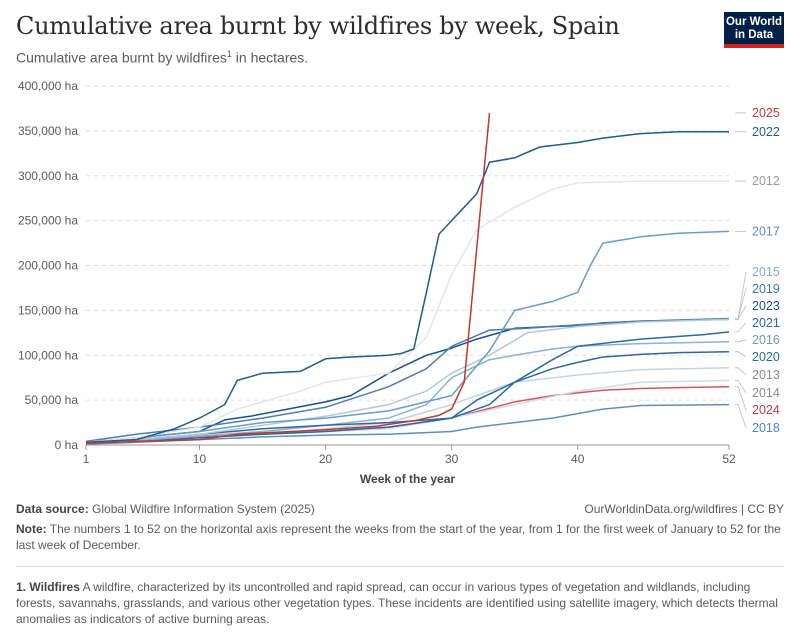 The width and height of the screenshot is (800, 637). Describe the element at coordinates (52, 509) in the screenshot. I see `source-label: Data source:` at that location.